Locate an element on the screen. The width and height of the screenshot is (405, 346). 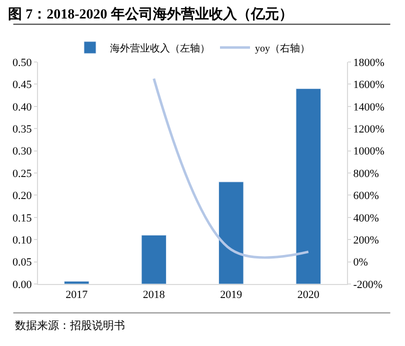
y-tick-label: 0.25 is located at coordinates (22, 174).